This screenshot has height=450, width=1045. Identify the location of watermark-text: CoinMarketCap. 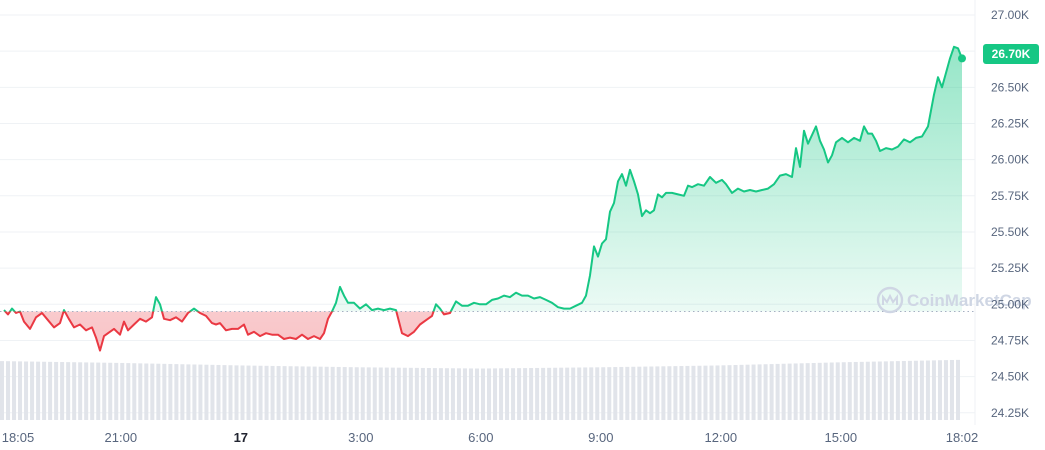
(969, 300).